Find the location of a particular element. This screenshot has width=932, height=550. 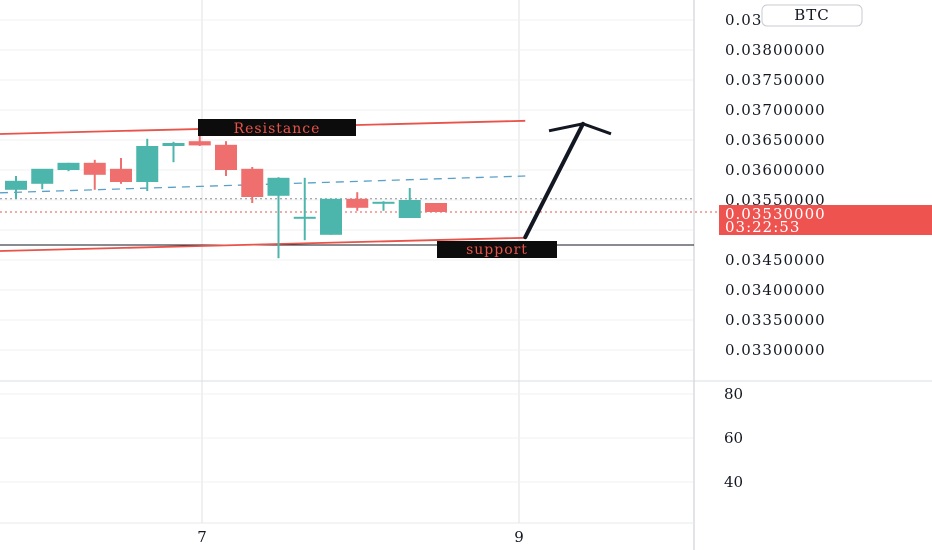

price-tick-label: 0.03450000 is located at coordinates (775, 260).